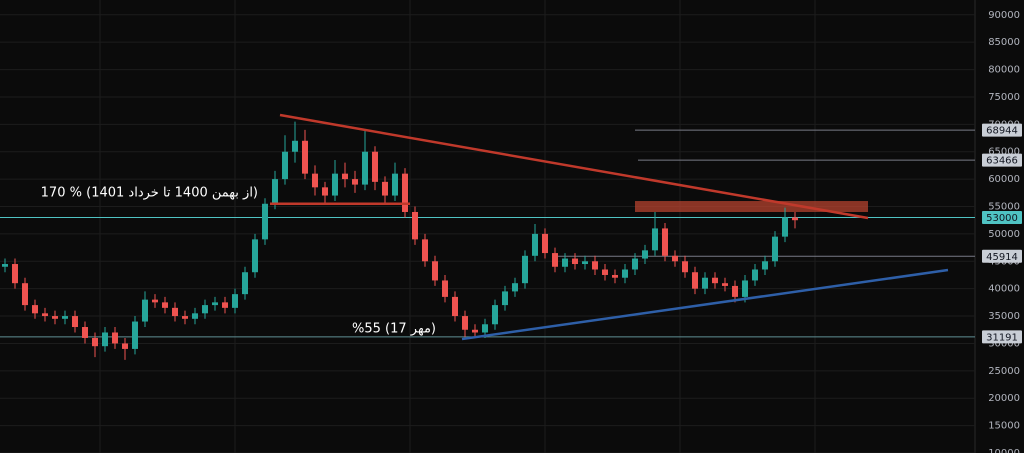 The image size is (1024, 453). I want to click on y-tick-label: 80000, so click(1004, 70).